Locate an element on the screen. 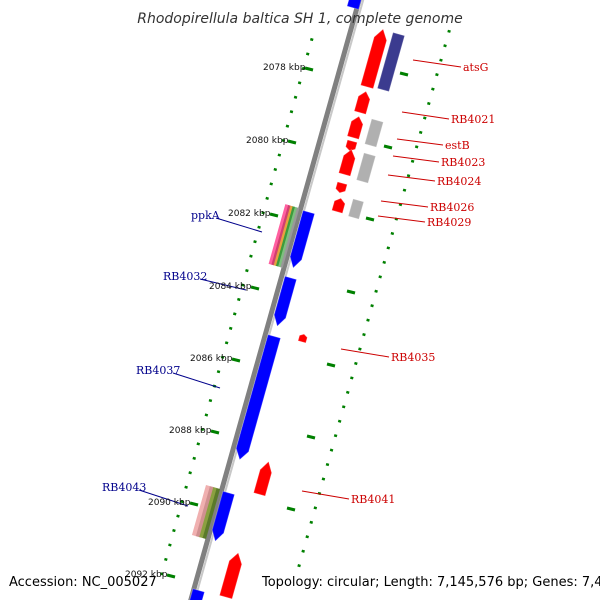 This screenshot has height=600, width=600. gene-RB4021 is located at coordinates (362, 102).